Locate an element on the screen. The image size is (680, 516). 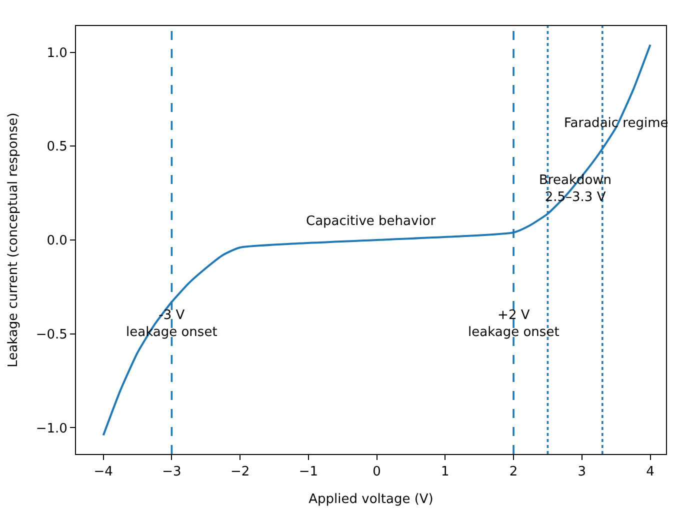
y-tick-label: −1.0 is located at coordinates (52, 428).